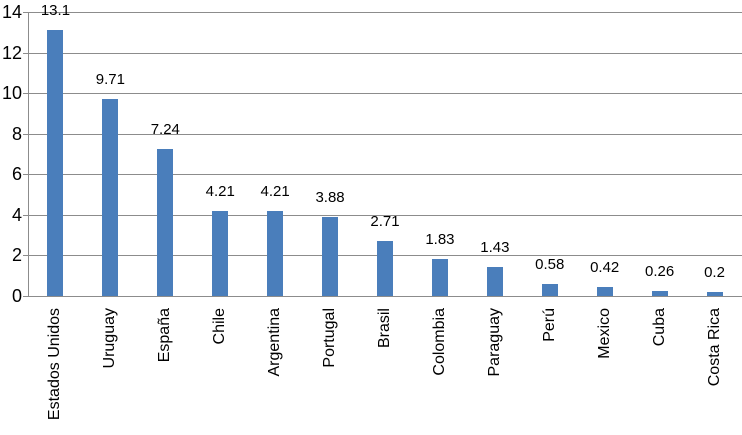 The width and height of the screenshot is (742, 435). I want to click on y-axis-tick-label: 14, so click(11, 12).